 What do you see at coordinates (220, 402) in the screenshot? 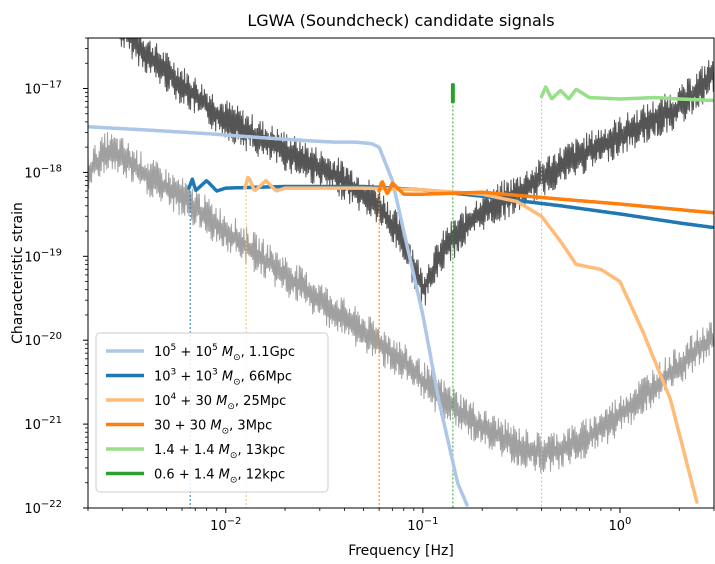
I see `legend-entry-2: 104 + 30 M⊙, 25Mpc` at bounding box center [220, 402].